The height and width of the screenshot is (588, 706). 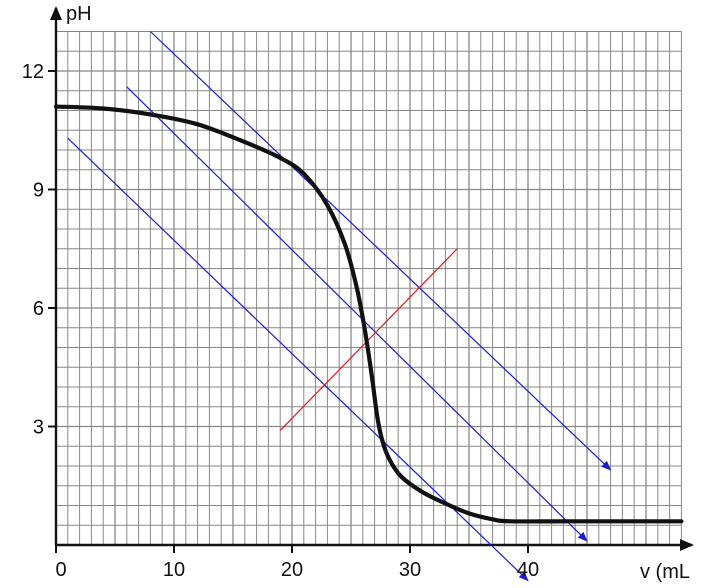 What do you see at coordinates (368, 339) in the screenshot?
I see `perpendicular-line` at bounding box center [368, 339].